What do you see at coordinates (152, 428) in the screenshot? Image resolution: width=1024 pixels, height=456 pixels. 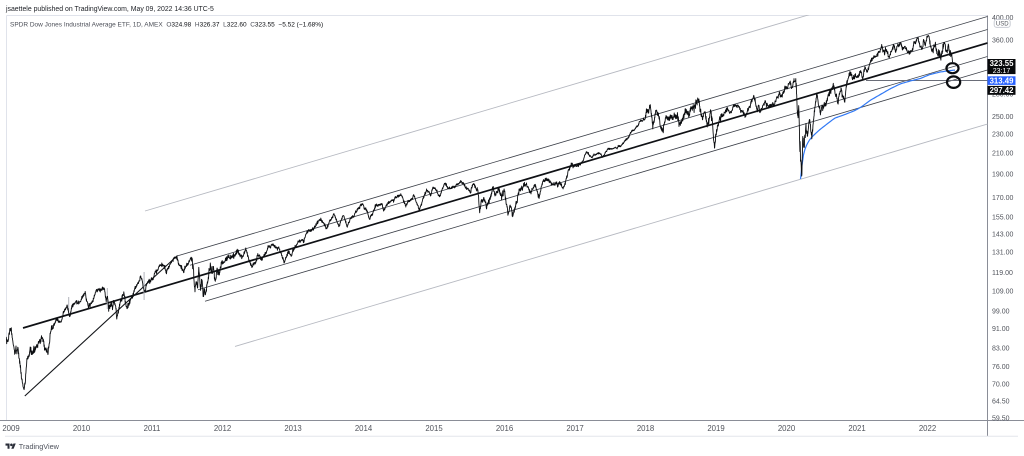 I see `svg-text: 2011` at bounding box center [152, 428].